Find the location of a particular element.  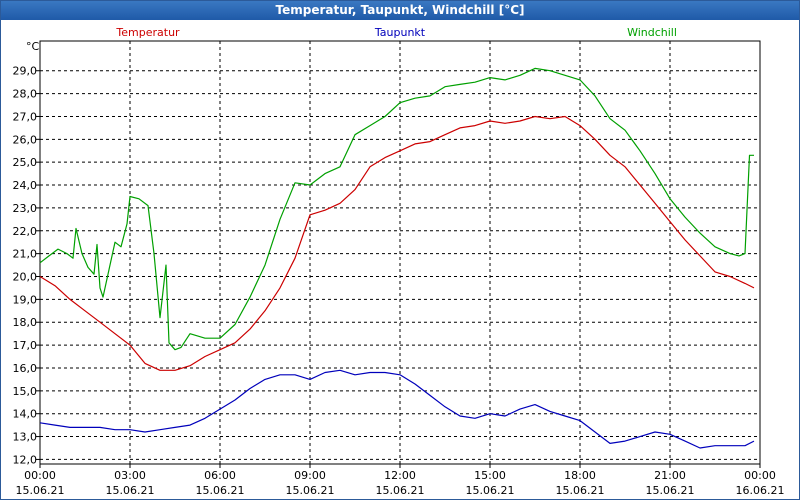

x-tick-time: 15:00 is located at coordinates (490, 475).